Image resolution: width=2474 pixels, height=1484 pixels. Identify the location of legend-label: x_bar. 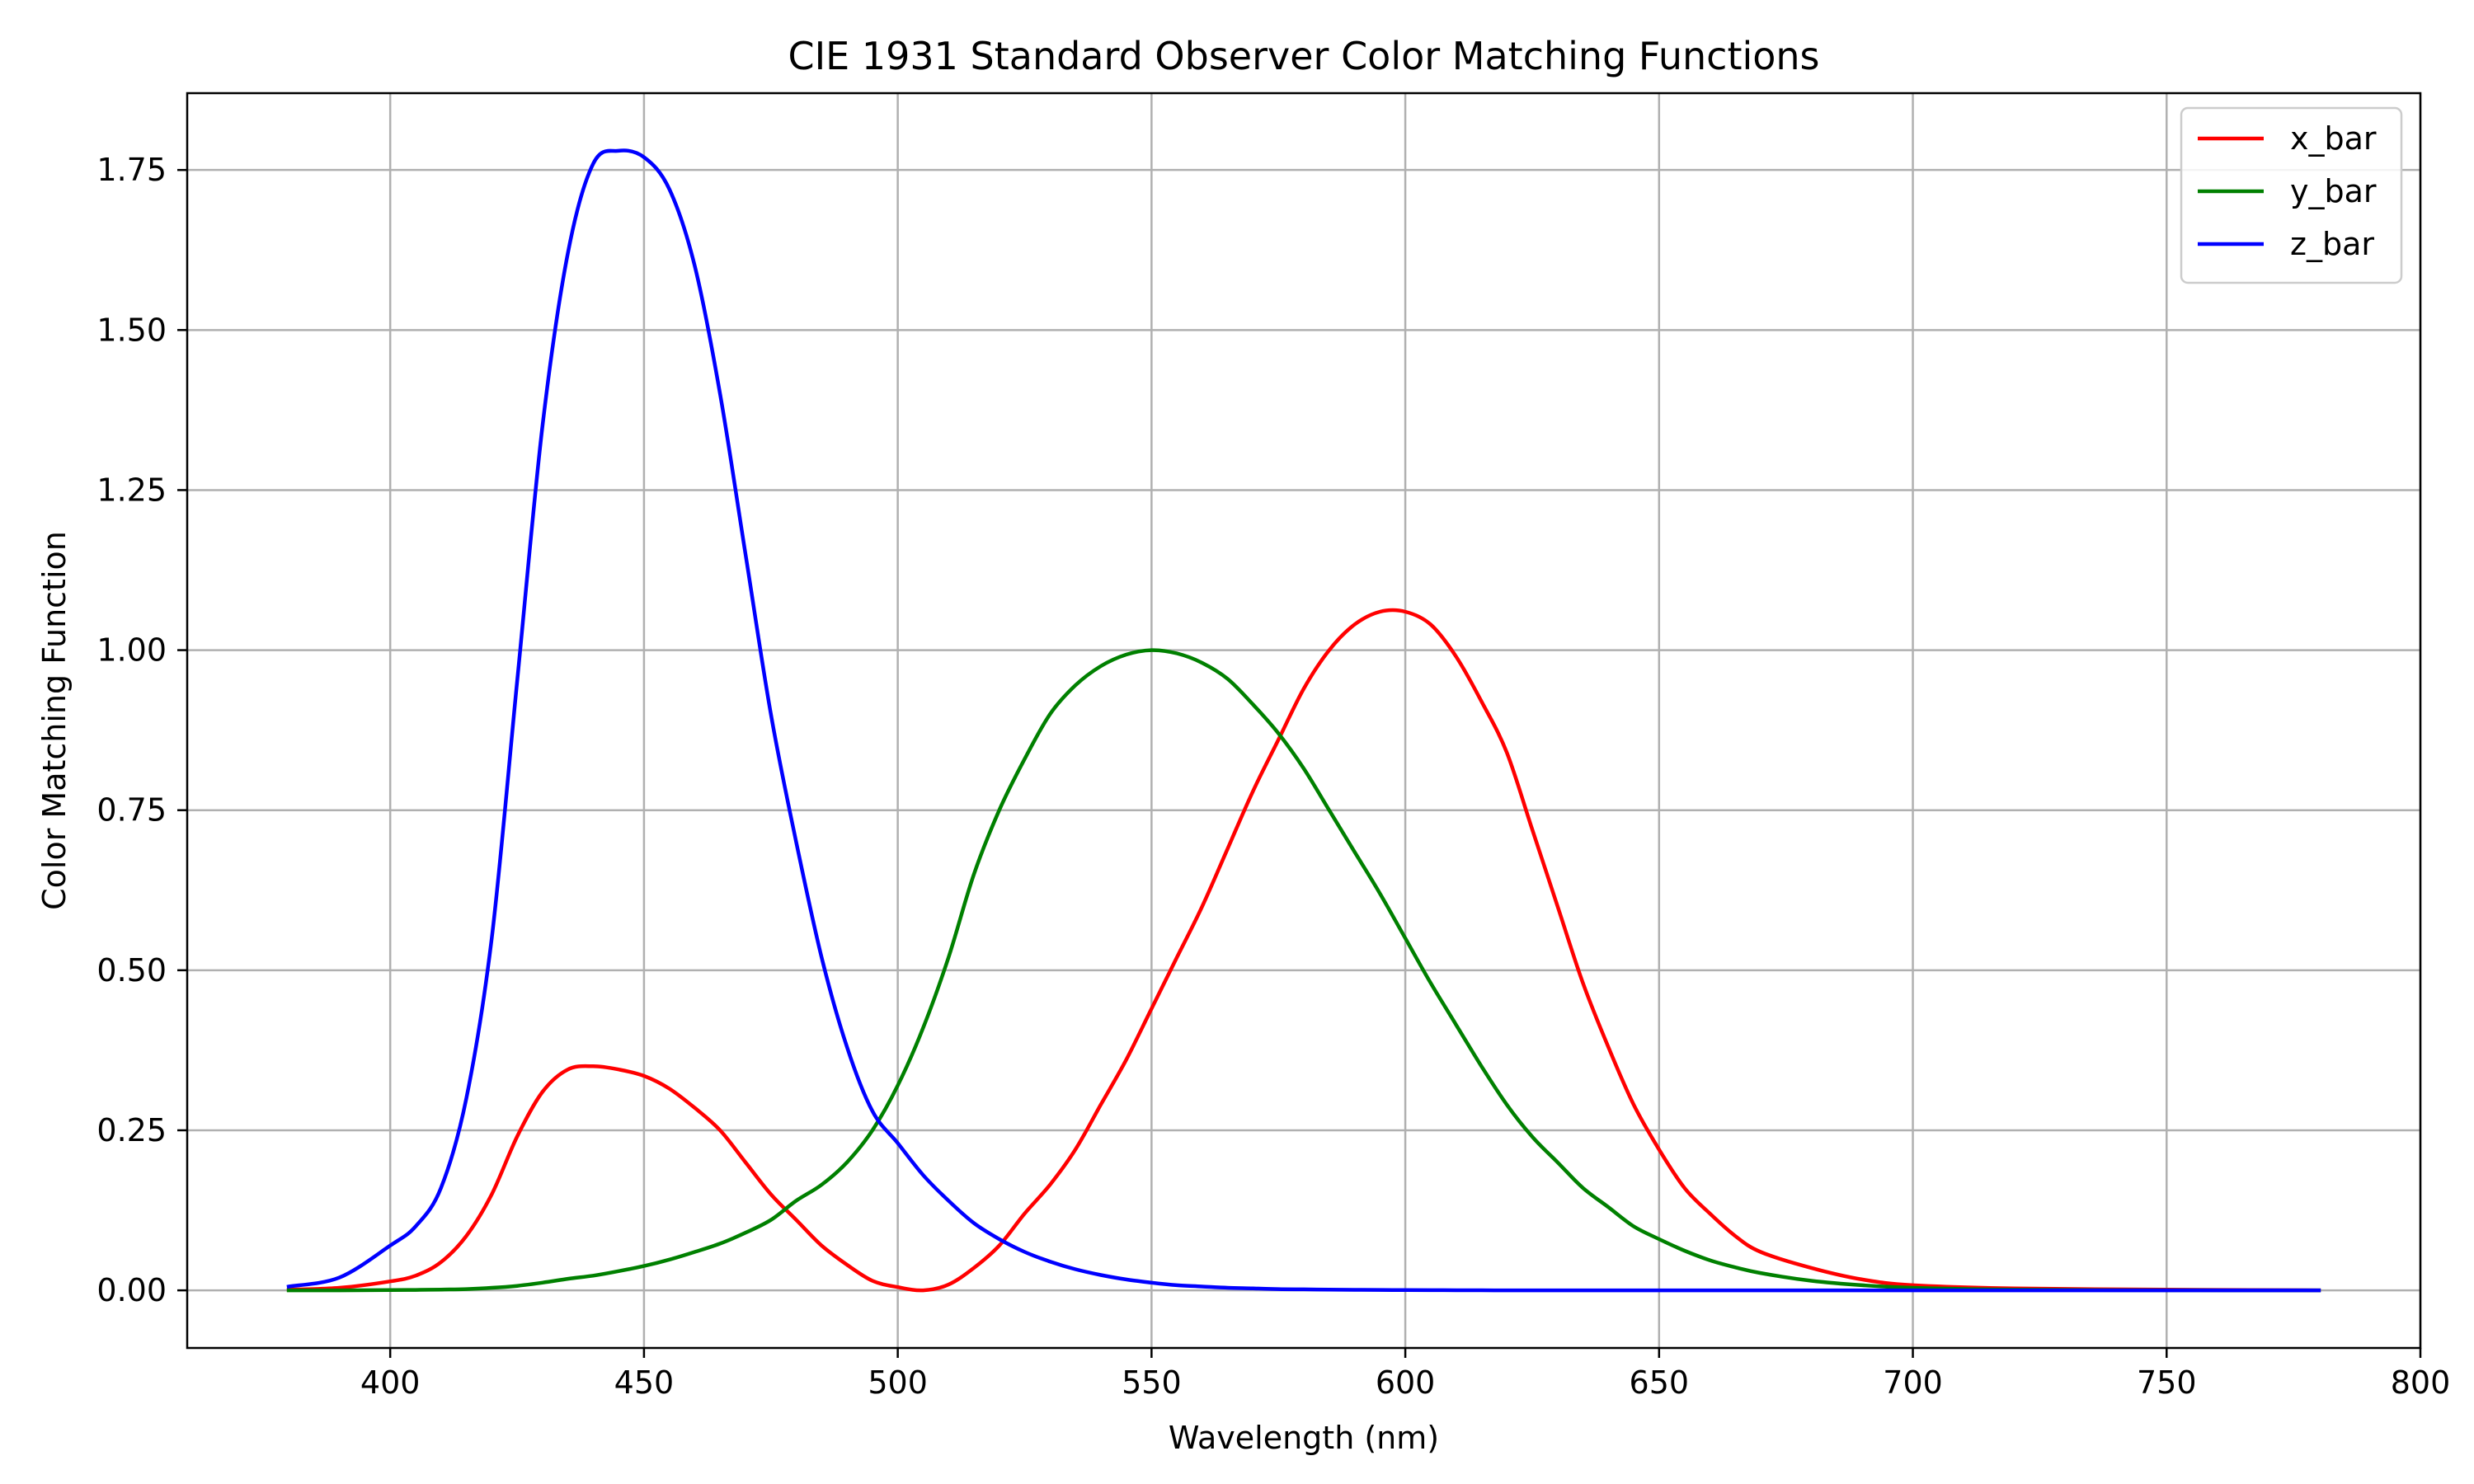
(2333, 138).